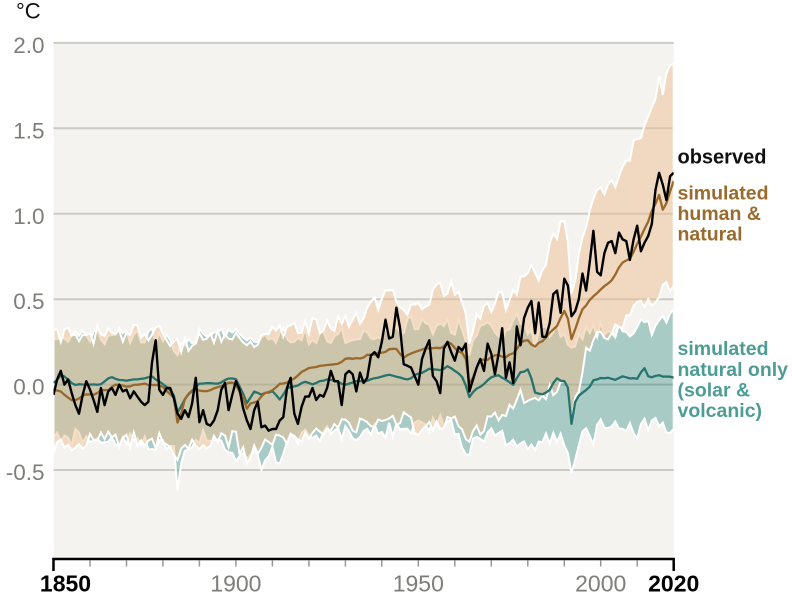 The height and width of the screenshot is (600, 792). I want to click on svg-text: 1950, so click(418, 584).